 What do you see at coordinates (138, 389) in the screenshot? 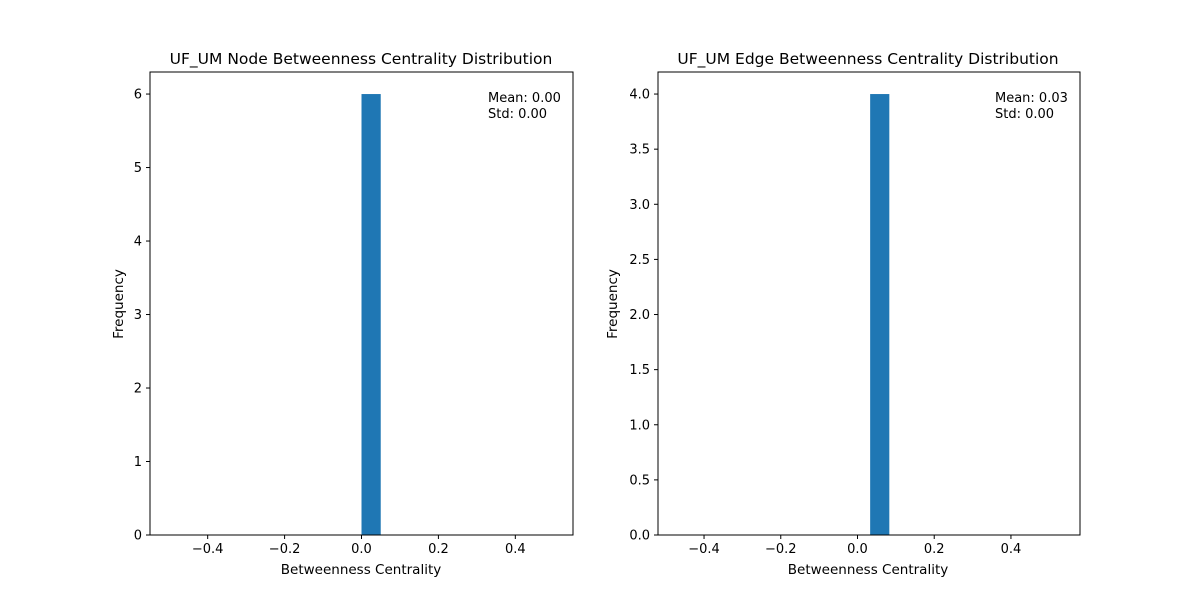
I see `y-tick-label: 2` at bounding box center [138, 389].